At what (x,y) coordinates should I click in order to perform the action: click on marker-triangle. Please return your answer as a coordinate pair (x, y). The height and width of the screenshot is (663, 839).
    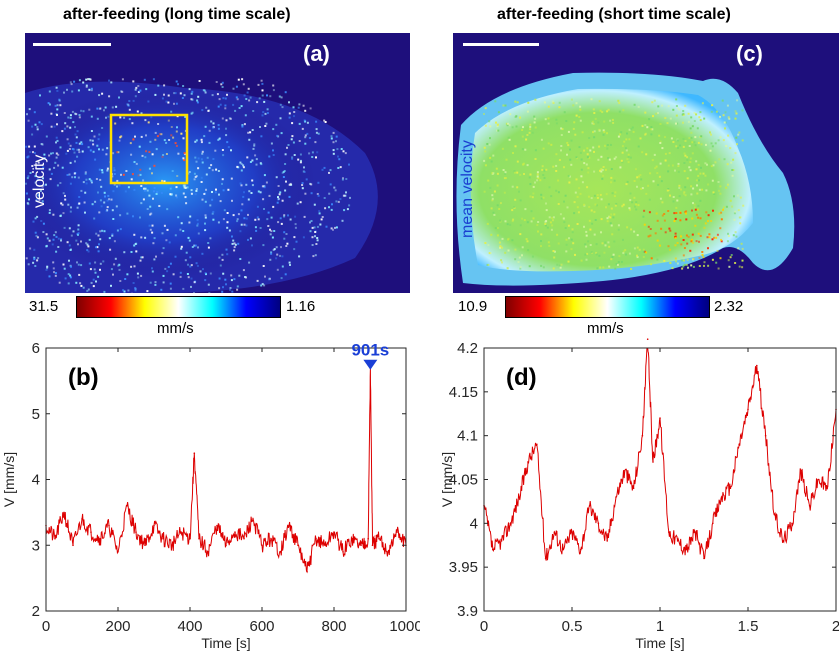
    Looking at the image, I should click on (370, 365).